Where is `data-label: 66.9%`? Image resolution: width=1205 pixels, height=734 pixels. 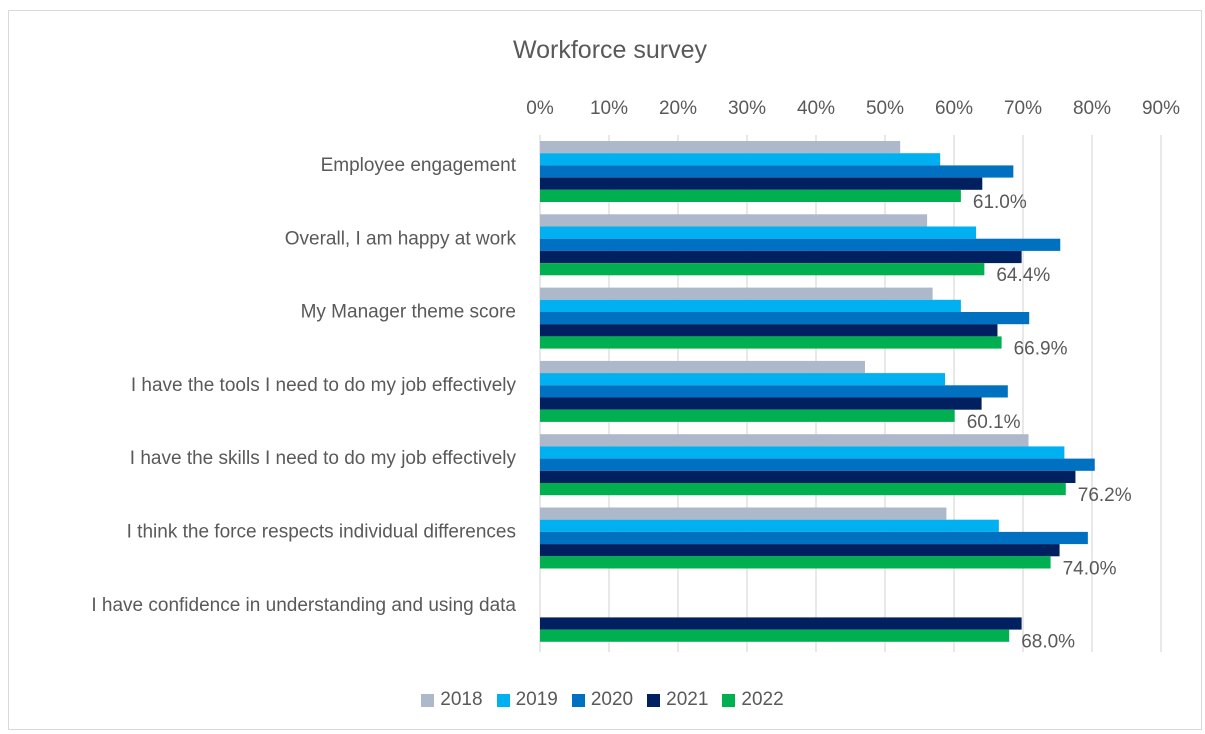 data-label: 66.9% is located at coordinates (1041, 349).